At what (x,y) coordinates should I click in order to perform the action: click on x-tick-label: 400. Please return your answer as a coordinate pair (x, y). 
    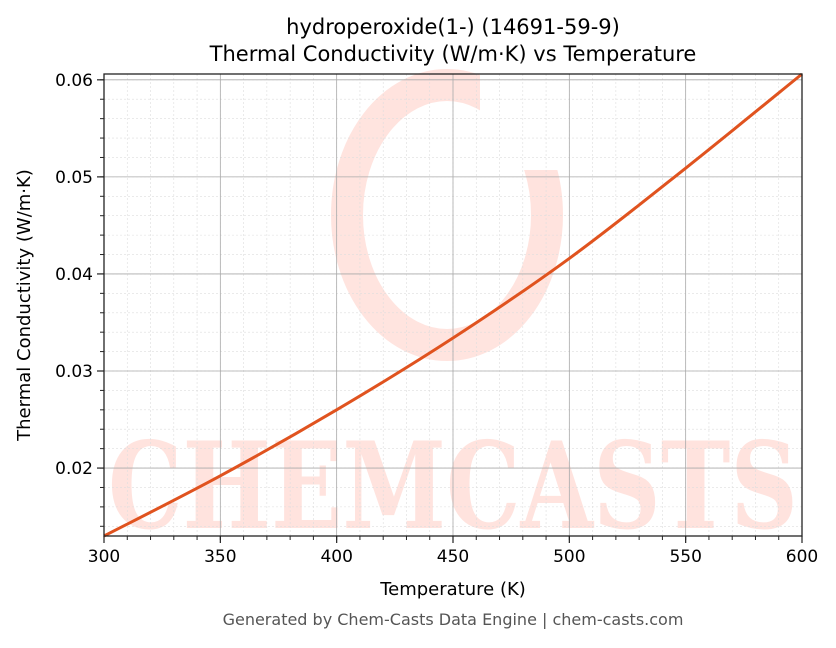
    Looking at the image, I should click on (336, 557).